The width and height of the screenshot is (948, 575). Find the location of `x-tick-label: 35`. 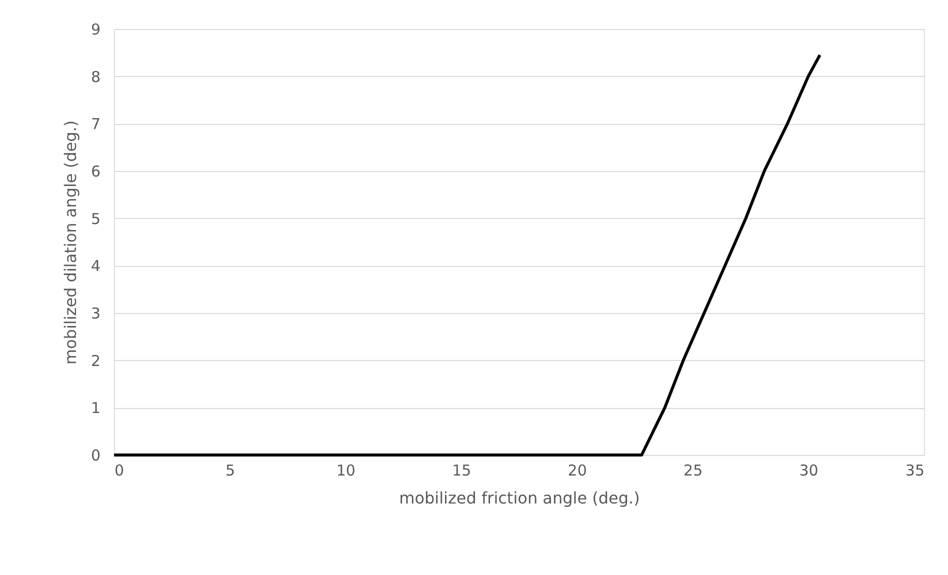

x-tick-label: 35 is located at coordinates (914, 471).